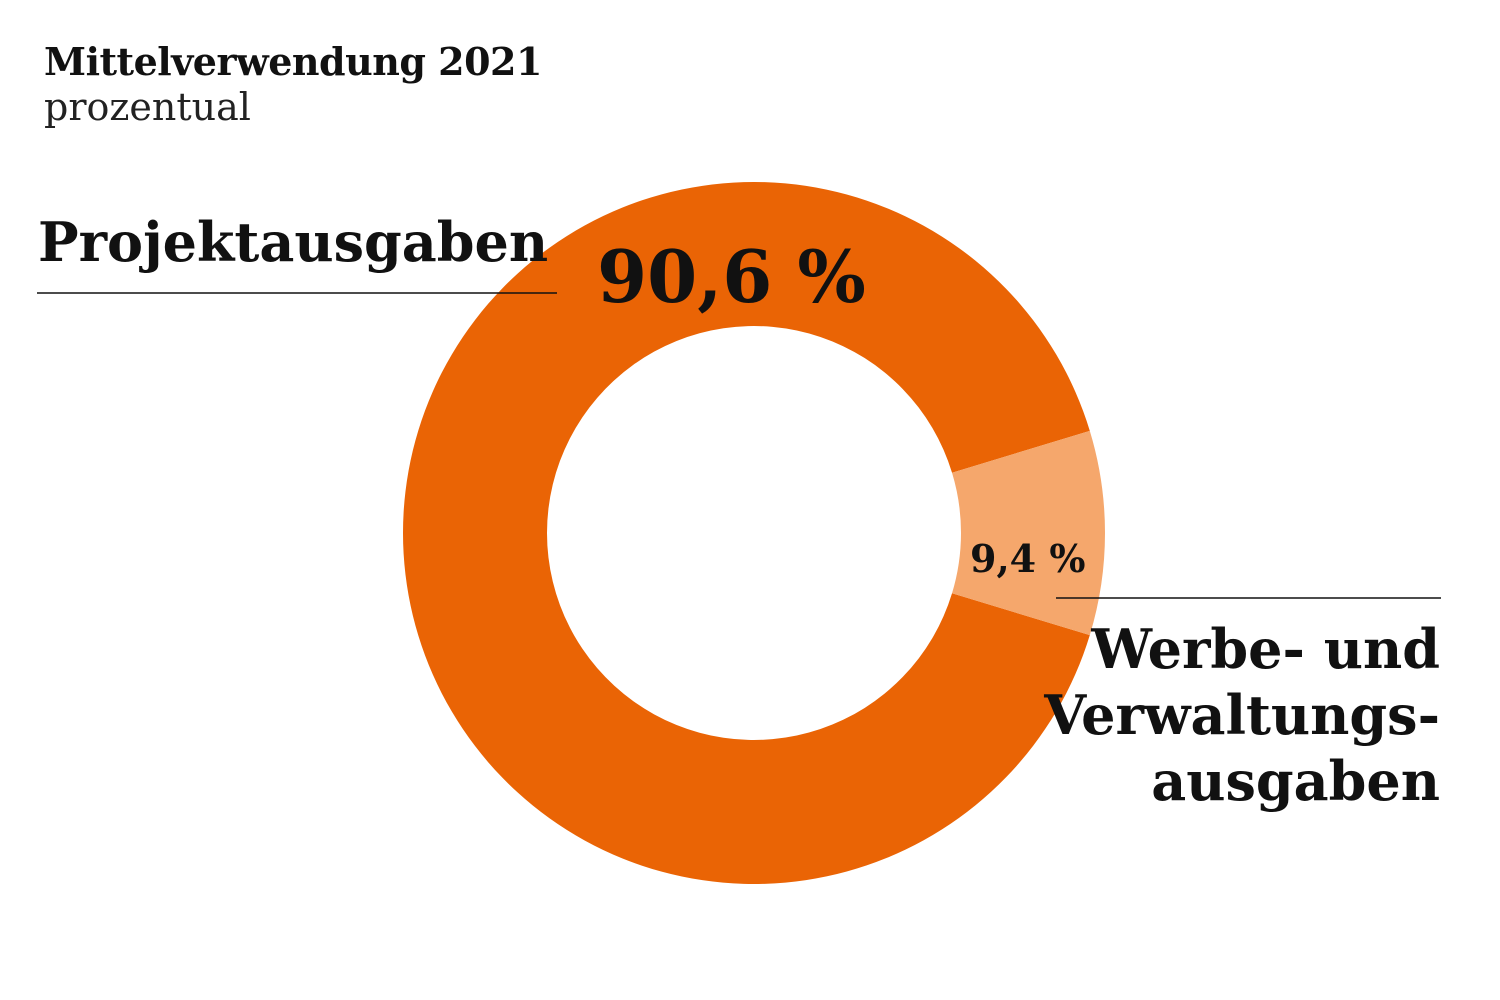  I want to click on chart-title: Mittelverwendung 2021, so click(293, 61).